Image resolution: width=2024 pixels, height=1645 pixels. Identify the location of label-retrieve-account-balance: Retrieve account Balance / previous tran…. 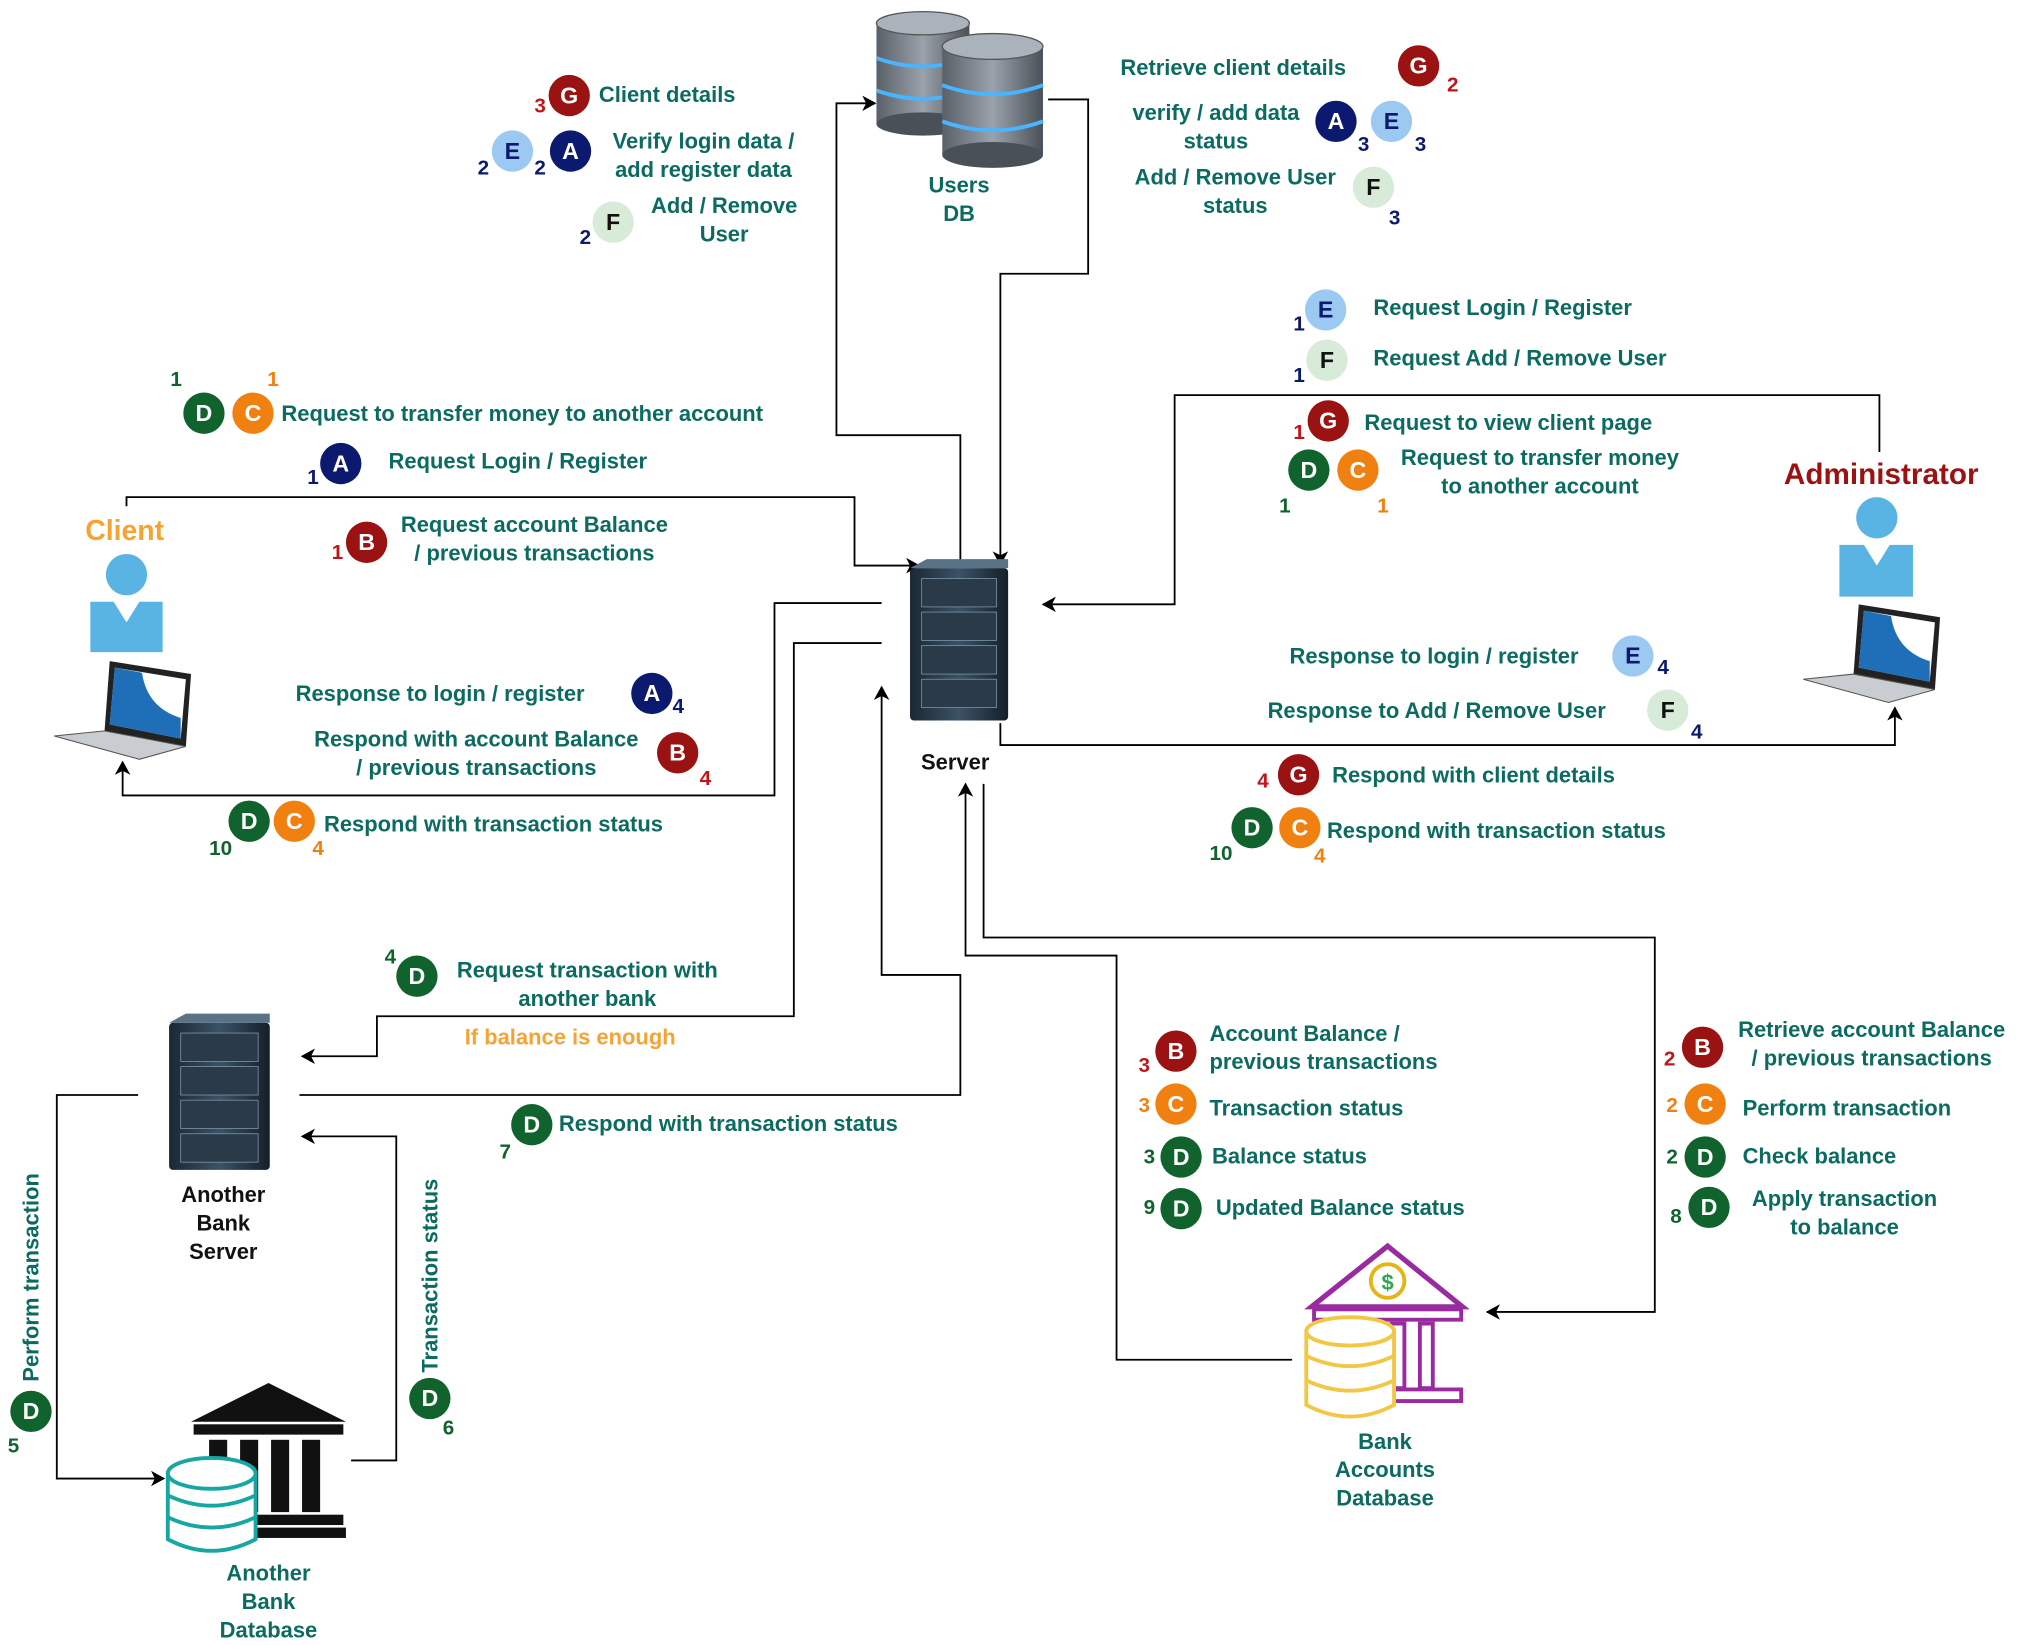
(1872, 1044).